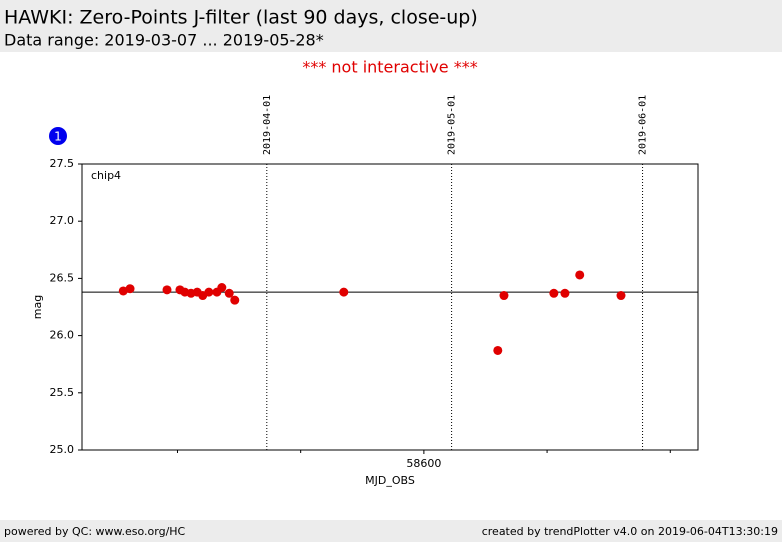  I want to click on y-tick-label: 26.5, so click(62, 277).